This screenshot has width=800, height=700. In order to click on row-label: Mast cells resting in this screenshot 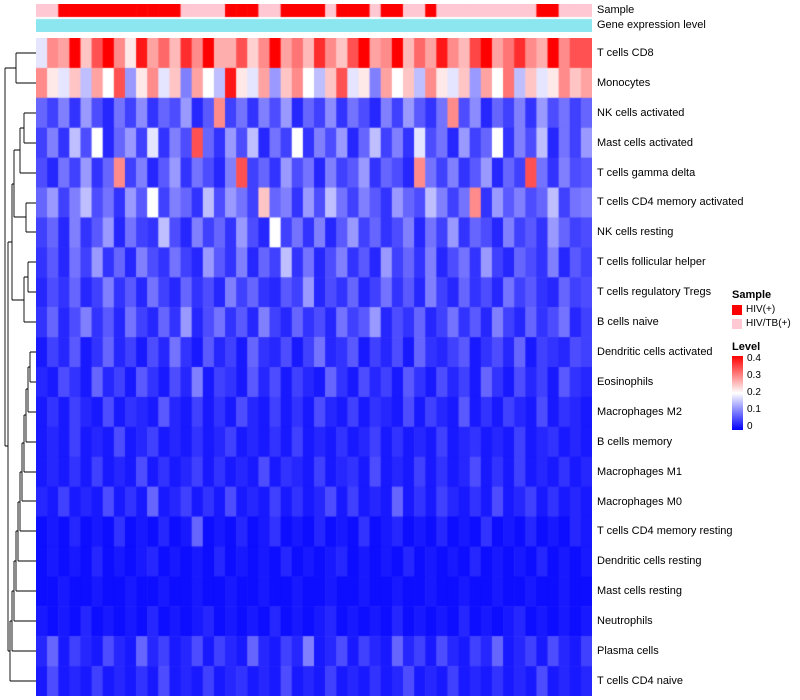, I will do `click(639, 591)`.